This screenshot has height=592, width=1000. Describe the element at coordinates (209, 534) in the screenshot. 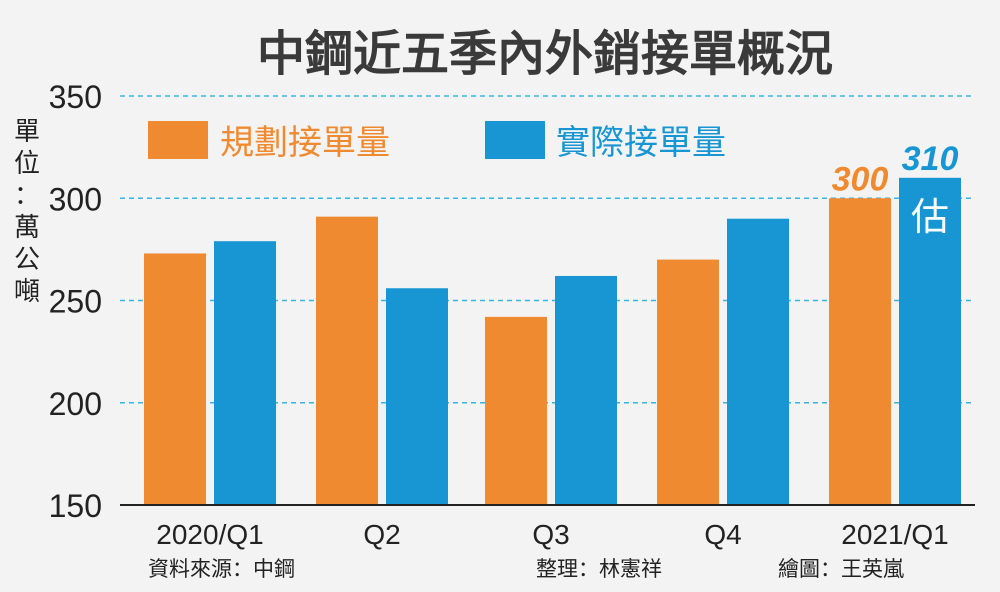

I see `x-tick-0: 2020/Q1` at that location.